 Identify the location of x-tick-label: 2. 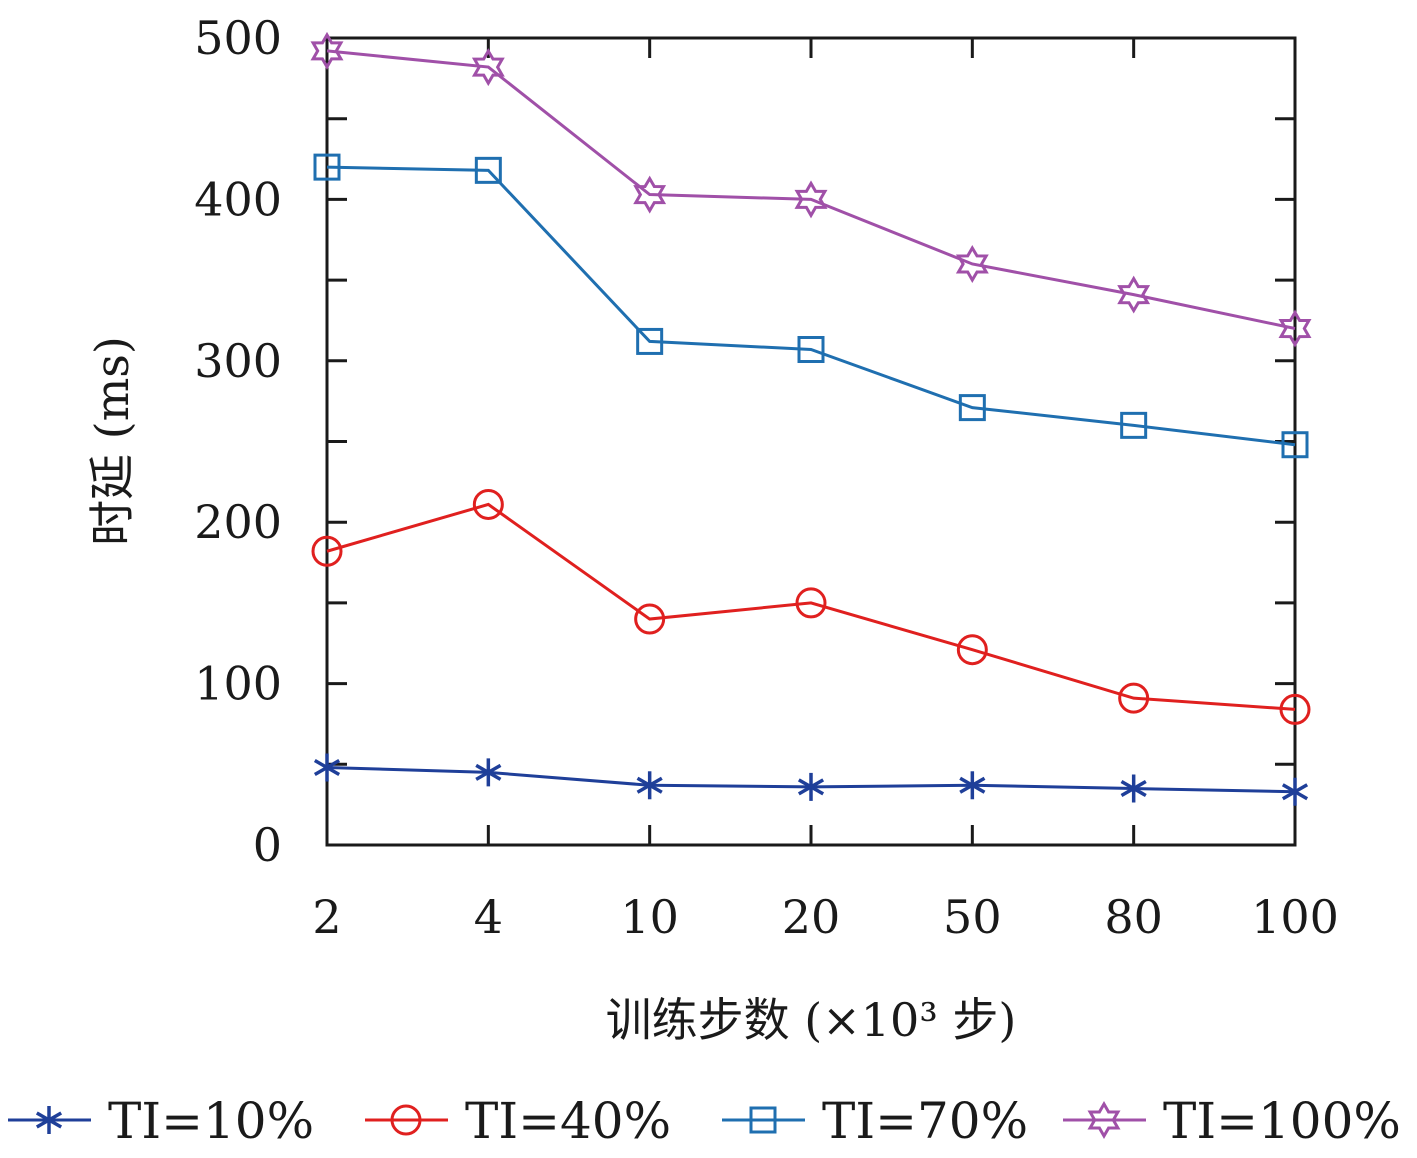
(326, 917).